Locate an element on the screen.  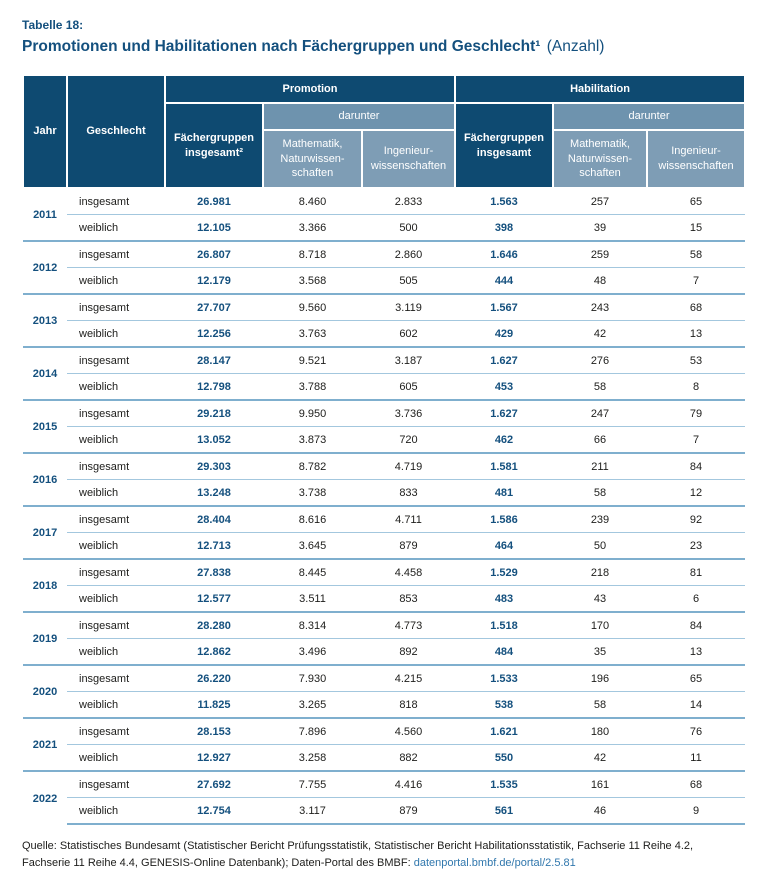
value-cell: 68 is located at coordinates (696, 784).